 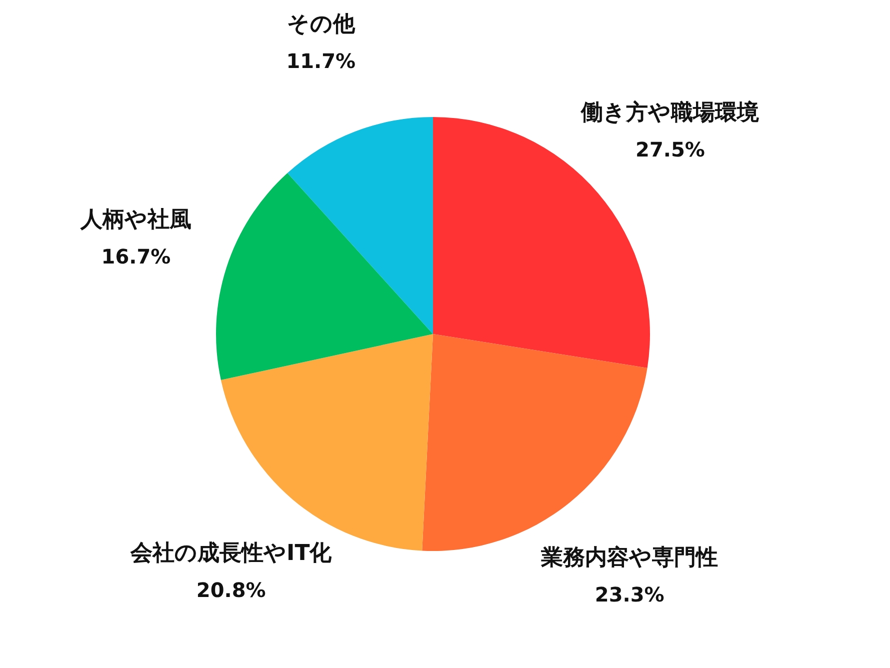 What do you see at coordinates (135, 220) in the screenshot?
I see `slice-label: 人柄や社風` at bounding box center [135, 220].